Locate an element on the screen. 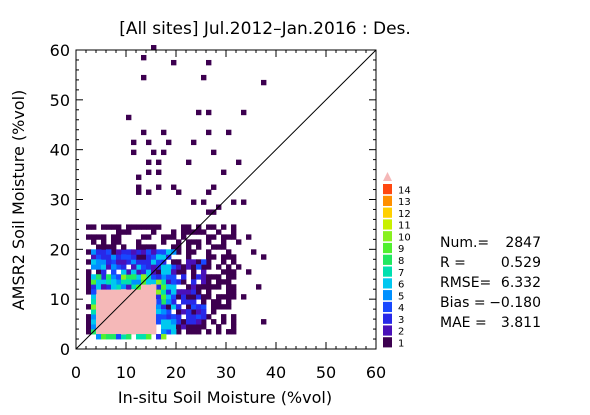 This screenshot has width=590, height=415. stat-label: Bias = is located at coordinates (463, 303).